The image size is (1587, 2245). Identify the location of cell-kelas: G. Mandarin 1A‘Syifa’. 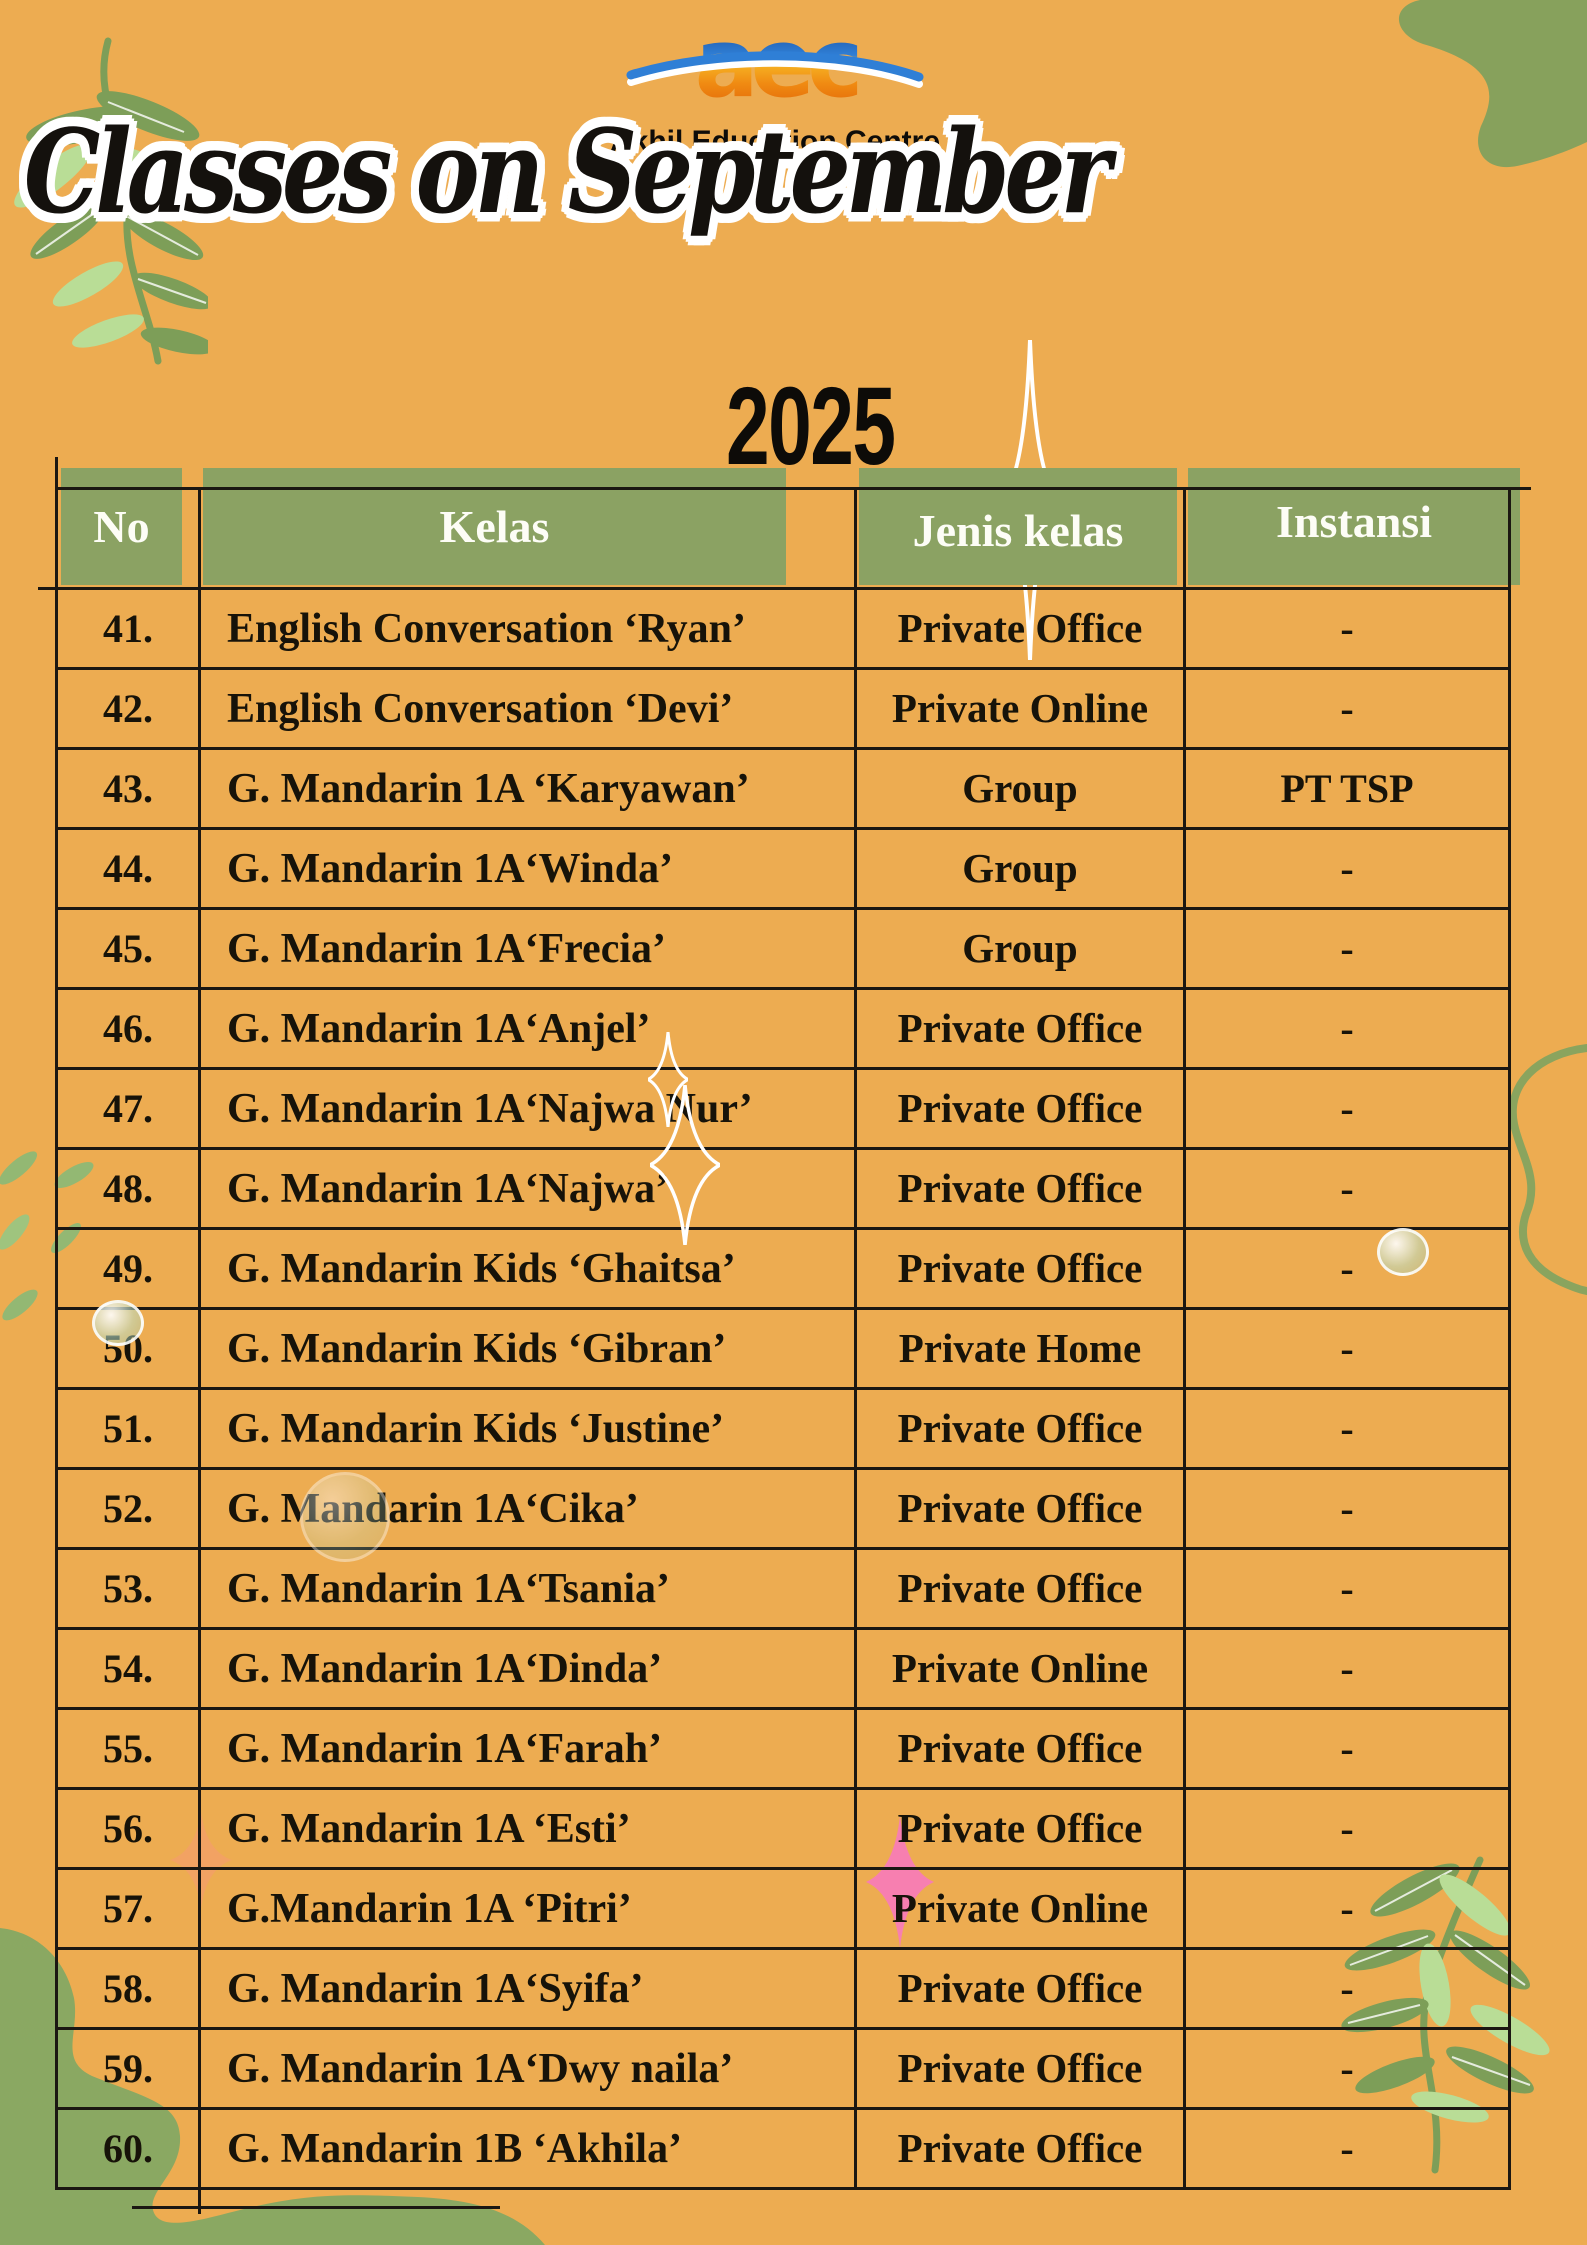
(527, 1988).